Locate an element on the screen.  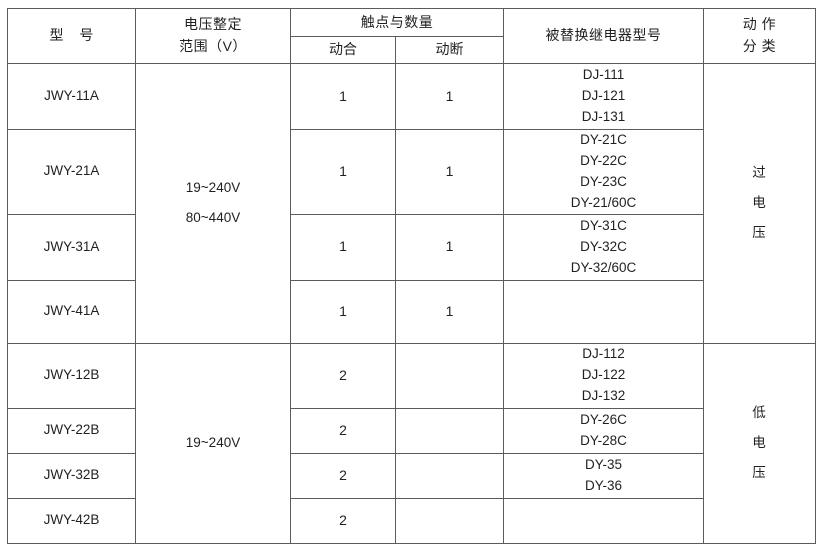
header-voltage-range: 电压整定 范围（V） is located at coordinates (213, 36).